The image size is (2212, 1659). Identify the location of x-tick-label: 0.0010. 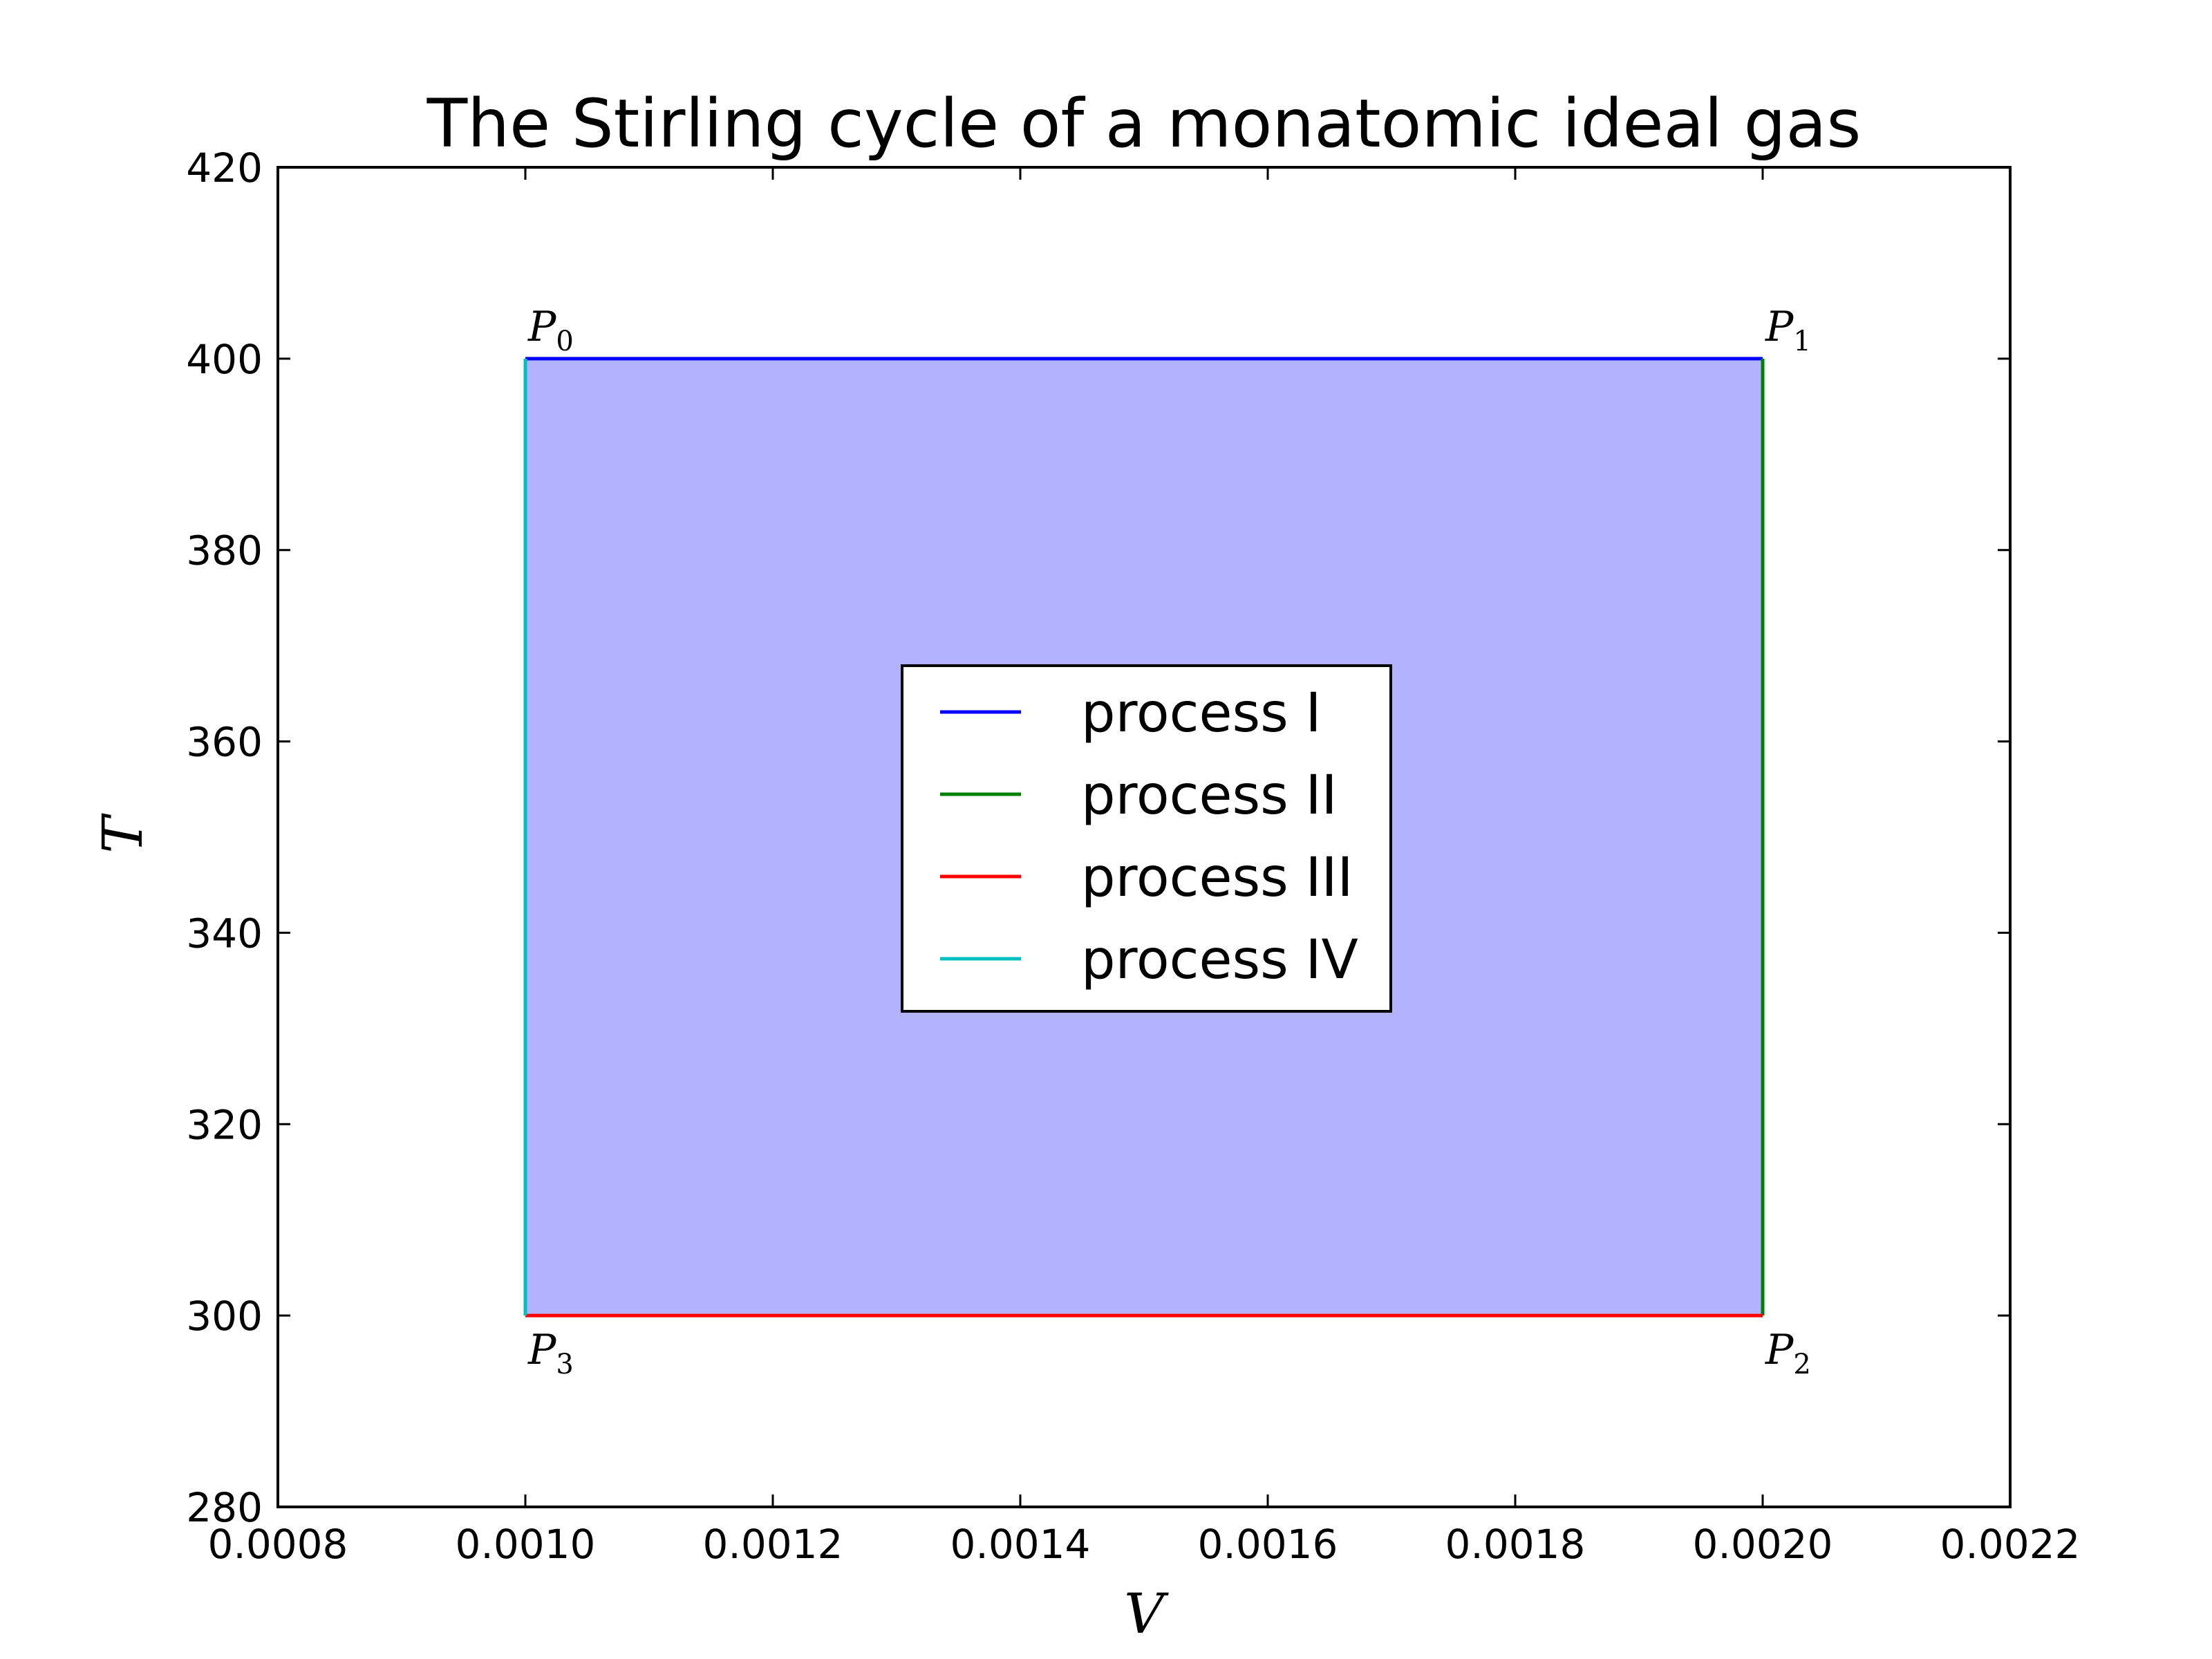
(526, 1544).